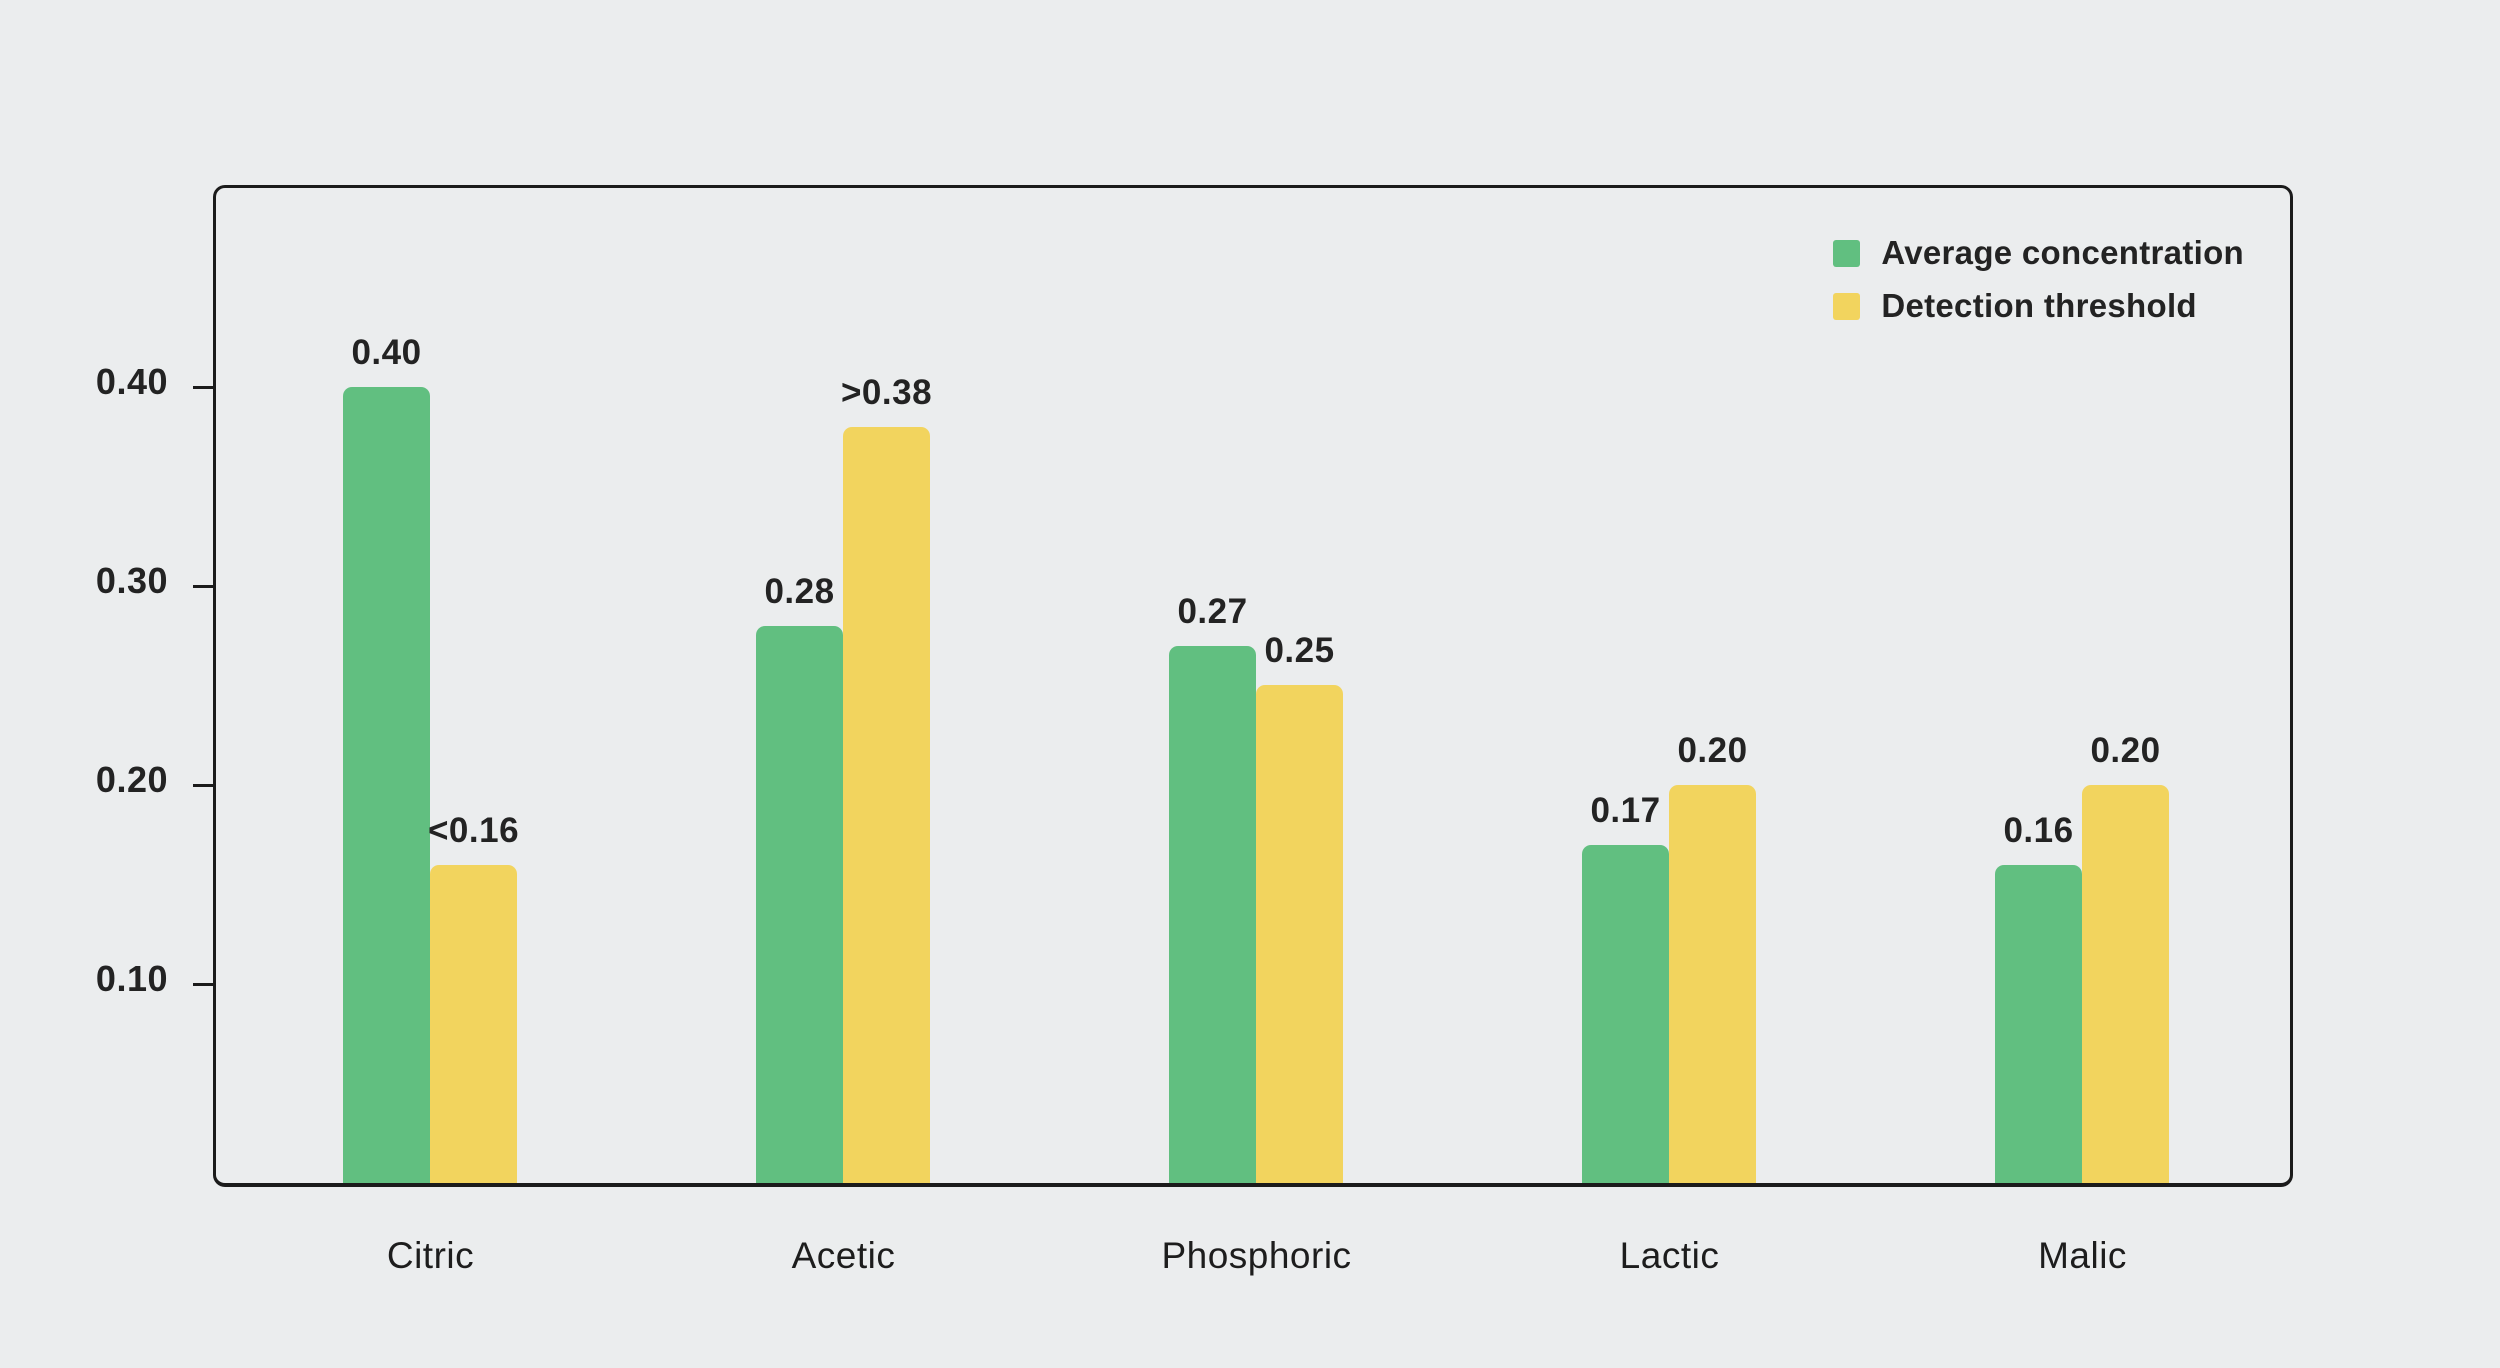 This screenshot has height=1368, width=2500. I want to click on x-category-label-lactic: Lactic, so click(1669, 1255).